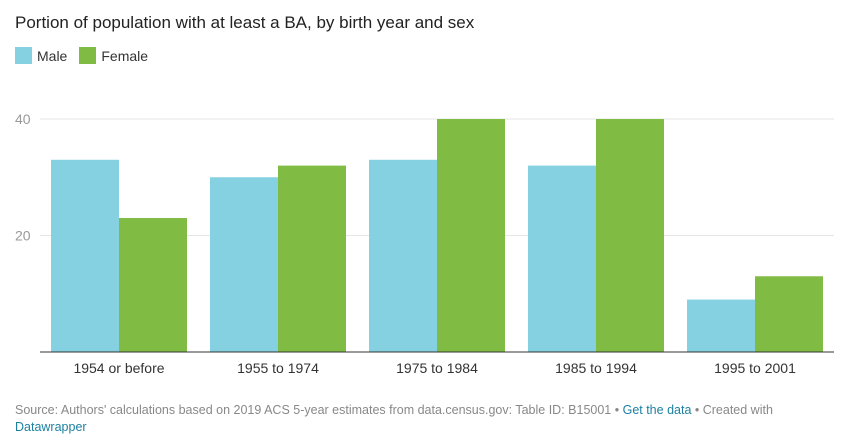  Describe the element at coordinates (278, 368) in the screenshot. I see `x-category-label-1: 1955 to 1974` at that location.